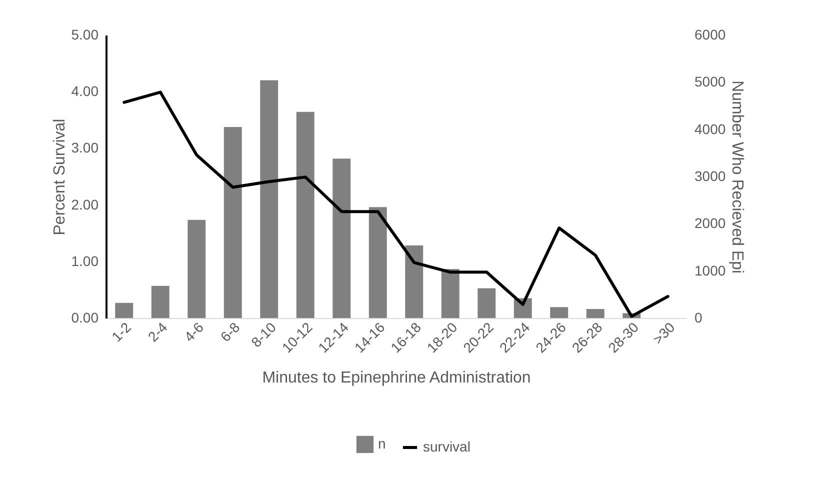 The height and width of the screenshot is (494, 815). I want to click on legend-label: survival, so click(446, 446).